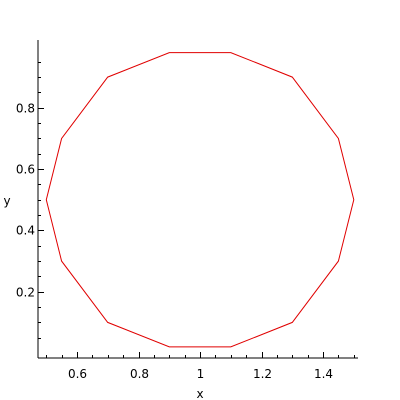 The width and height of the screenshot is (400, 400). I want to click on y-tick-labels: 0.2 0.4 0.6 0.8, so click(25, 201).